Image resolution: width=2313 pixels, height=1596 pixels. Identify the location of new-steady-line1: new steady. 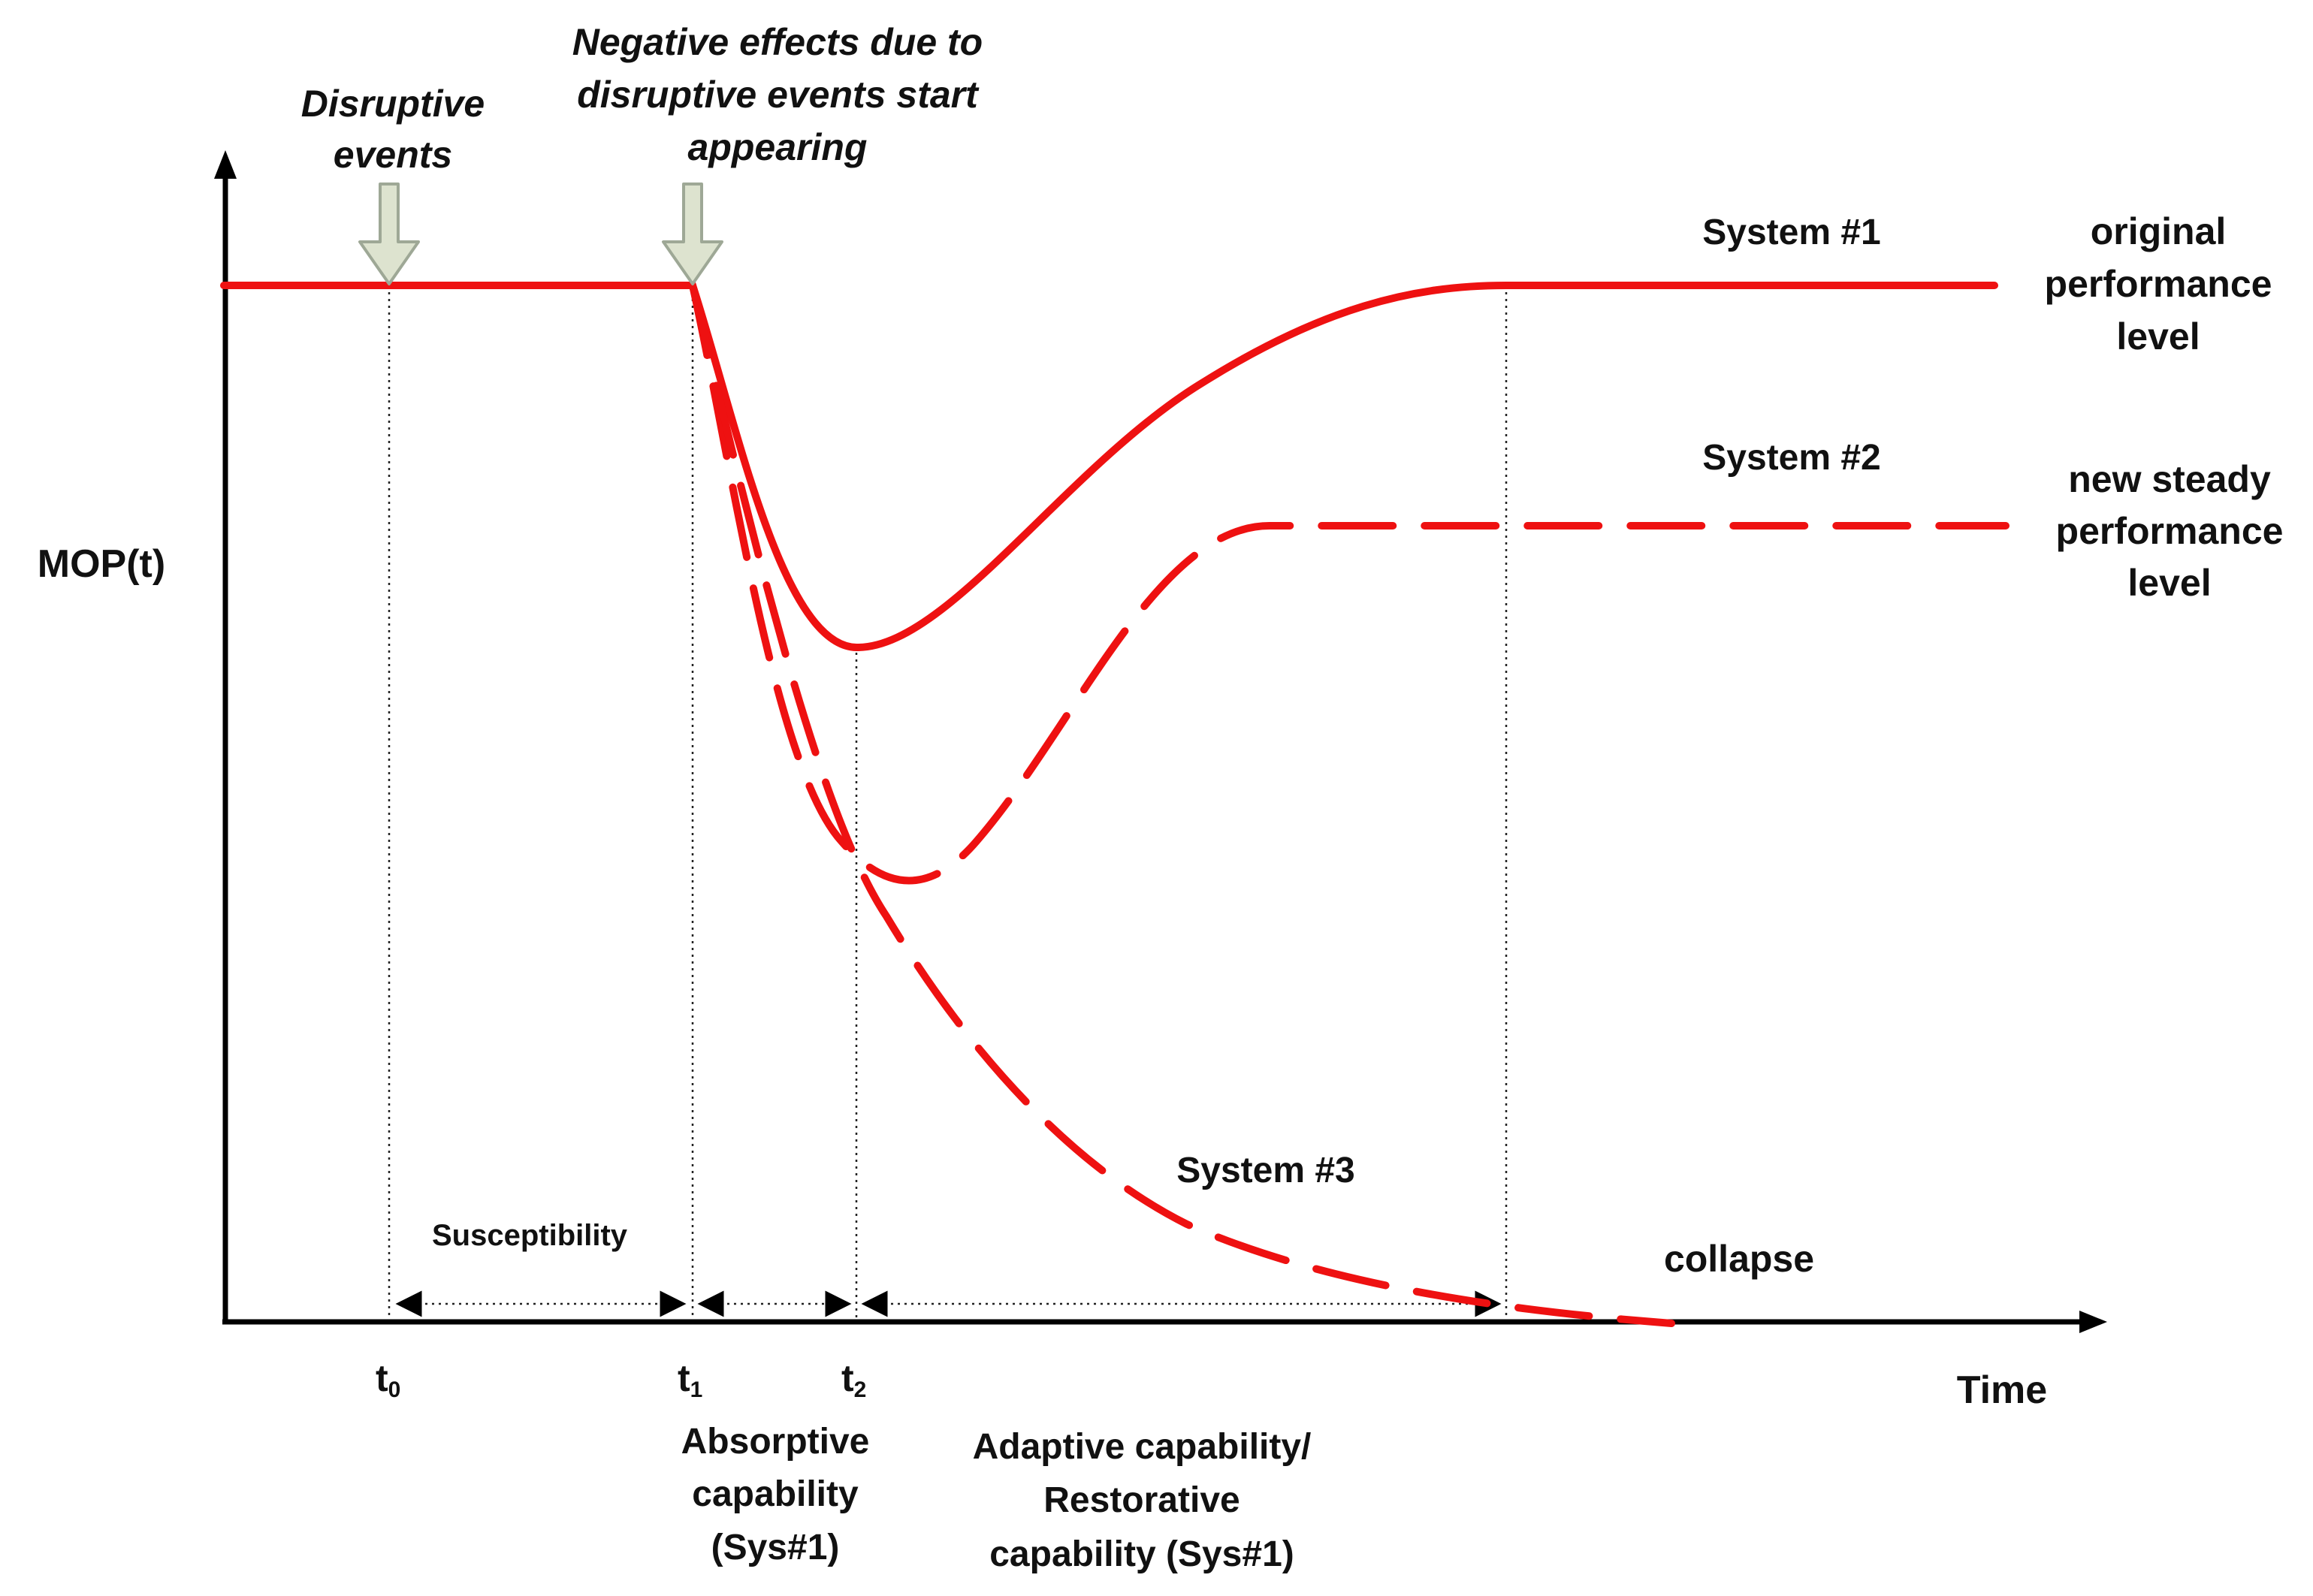
(2169, 479).